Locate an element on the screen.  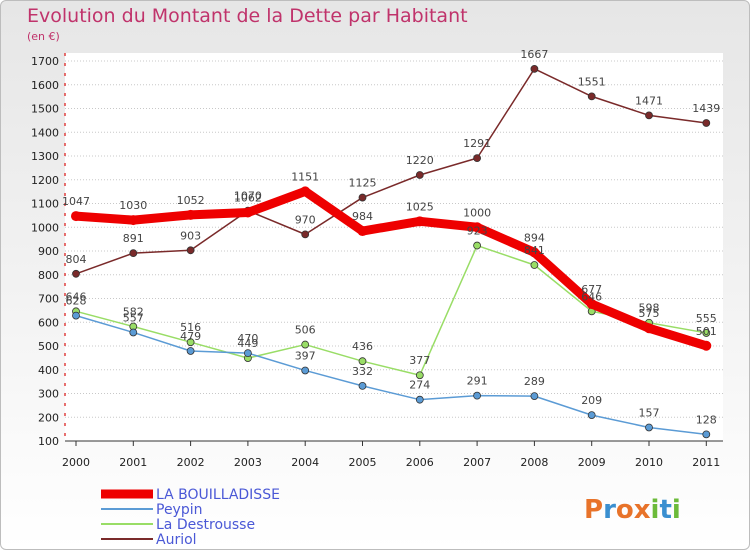
y-tick-label: 1700 is located at coordinates (45, 61).